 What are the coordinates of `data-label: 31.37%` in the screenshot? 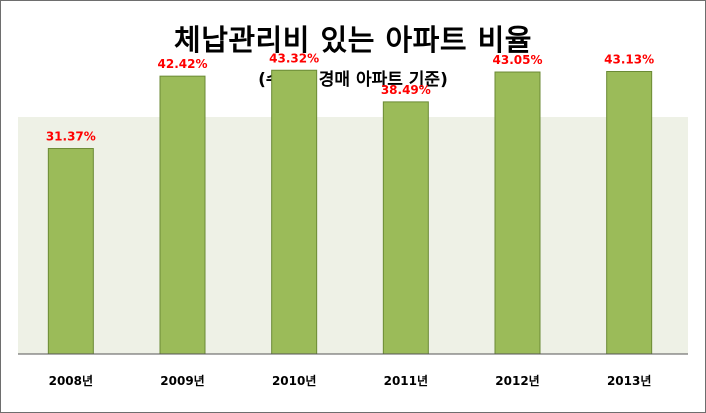 It's located at (71, 137).